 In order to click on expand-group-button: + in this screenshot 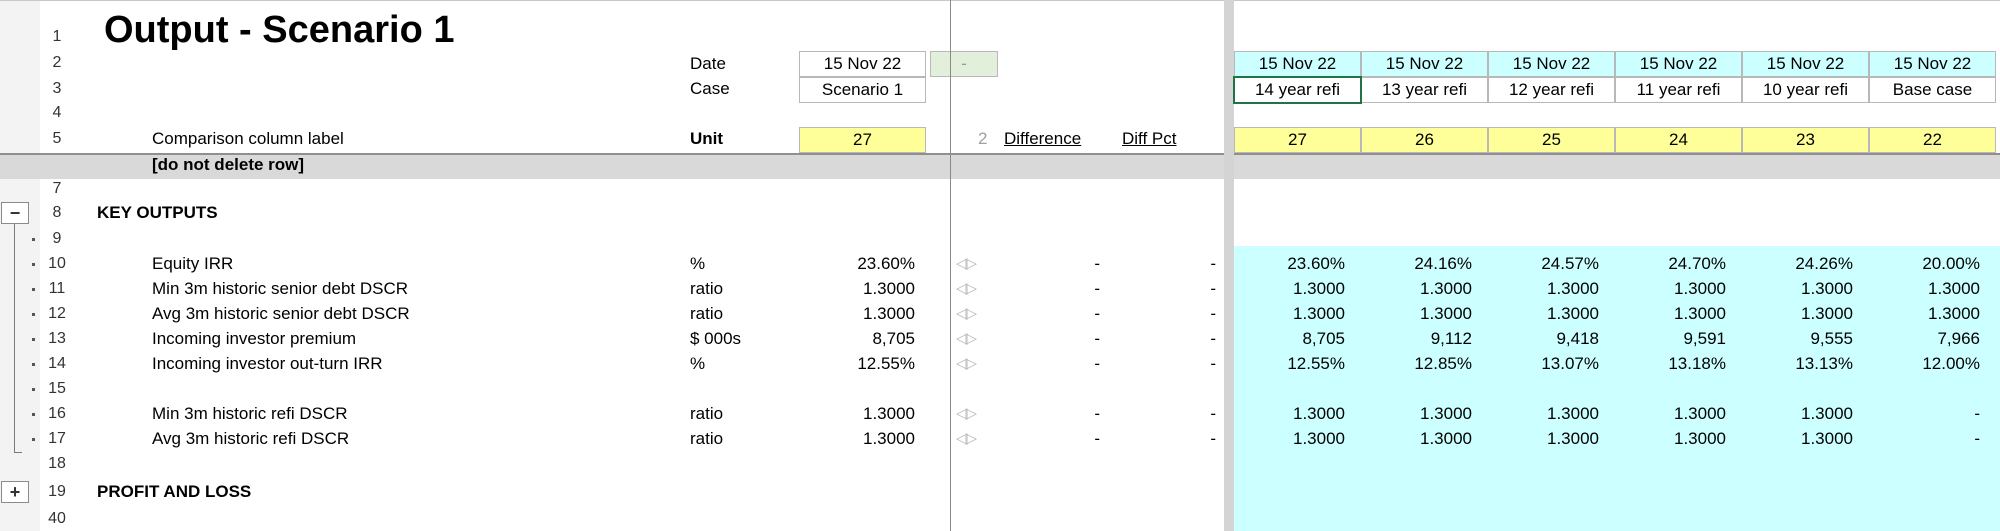, I will do `click(15, 492)`.